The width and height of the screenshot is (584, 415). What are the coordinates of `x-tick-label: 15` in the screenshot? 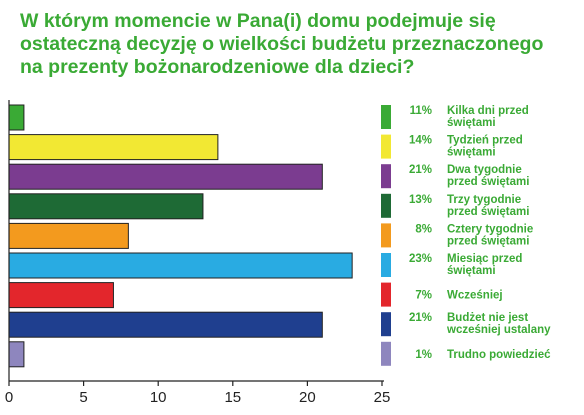 It's located at (232, 397).